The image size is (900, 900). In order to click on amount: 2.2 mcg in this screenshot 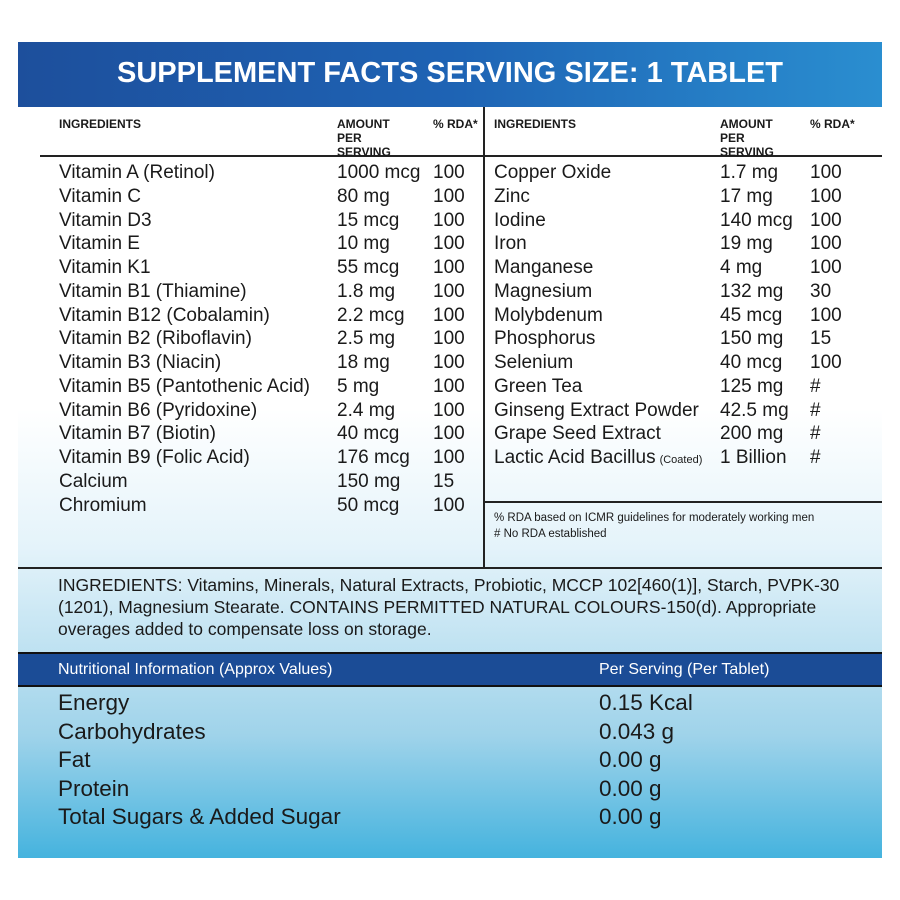, I will do `click(371, 315)`.